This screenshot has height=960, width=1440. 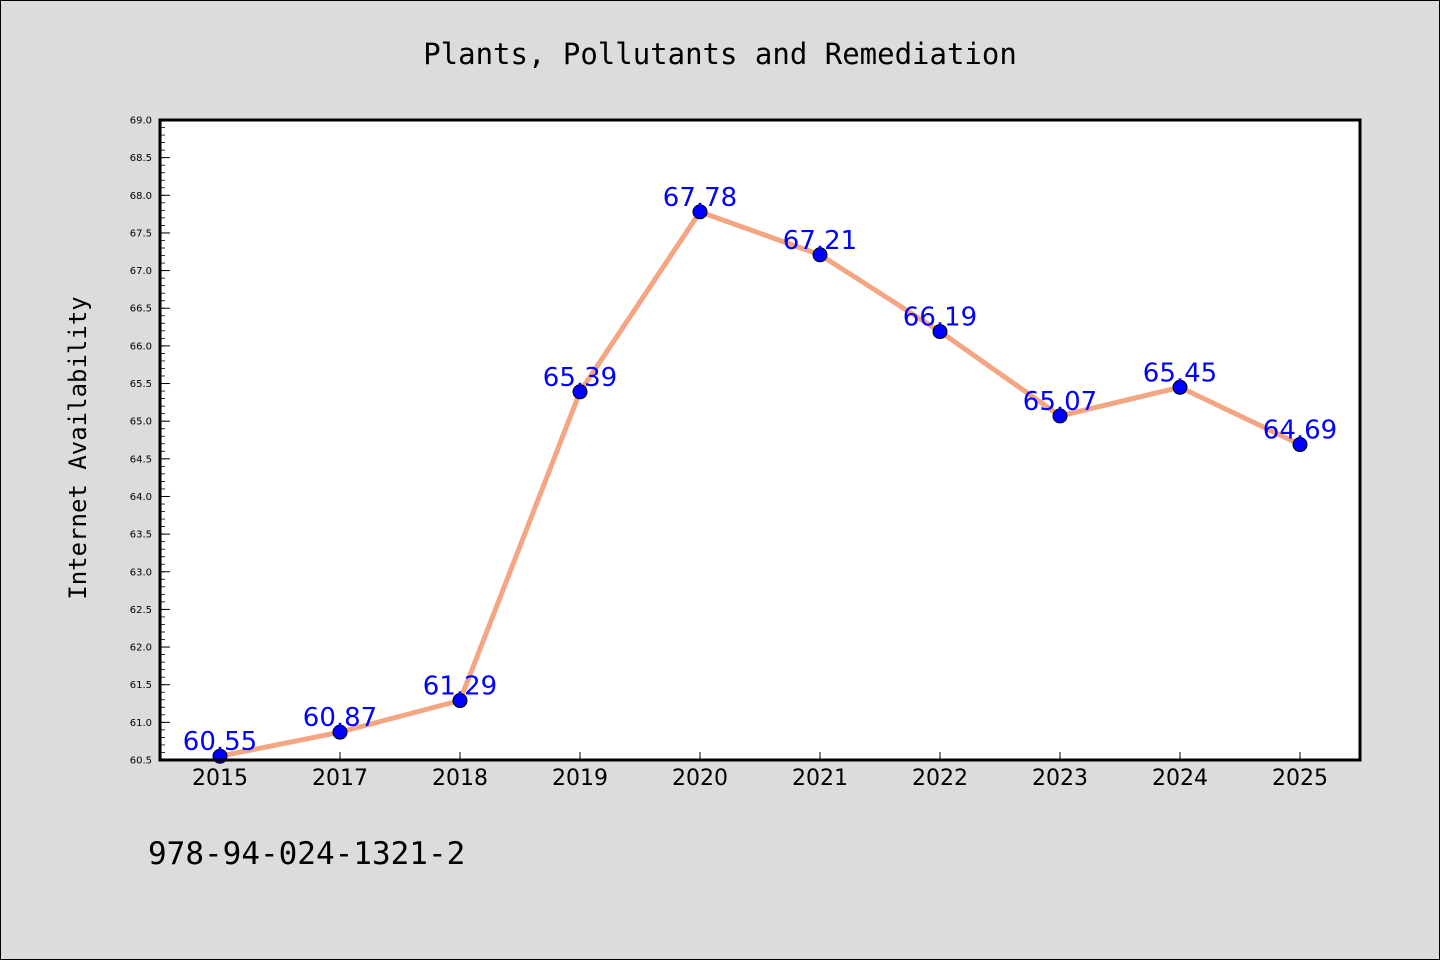 I want to click on chart-title: Plants, Pollutants and Remediation, so click(x=720, y=54).